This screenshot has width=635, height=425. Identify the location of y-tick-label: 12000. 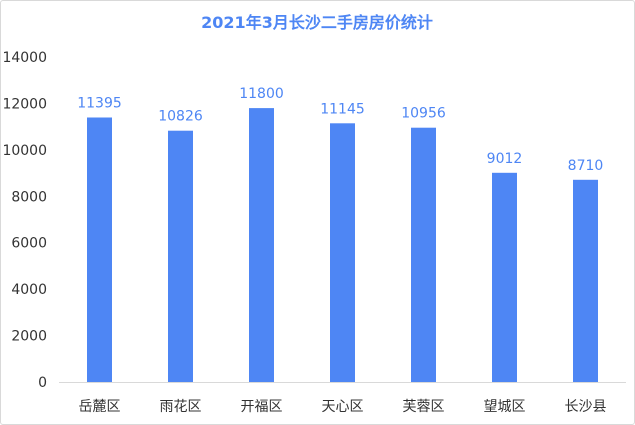
(24, 104).